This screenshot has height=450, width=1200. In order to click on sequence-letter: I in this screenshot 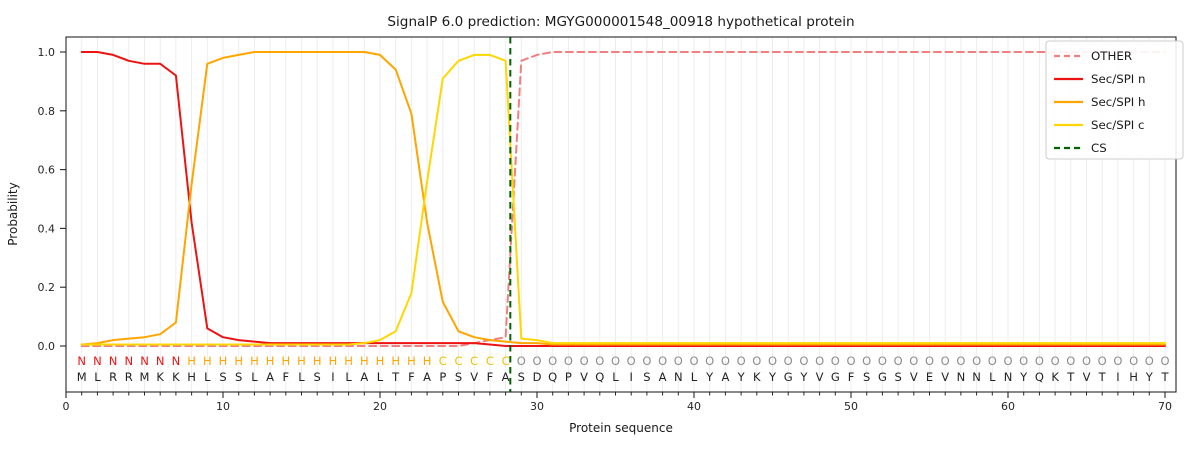, I will do `click(630, 377)`.